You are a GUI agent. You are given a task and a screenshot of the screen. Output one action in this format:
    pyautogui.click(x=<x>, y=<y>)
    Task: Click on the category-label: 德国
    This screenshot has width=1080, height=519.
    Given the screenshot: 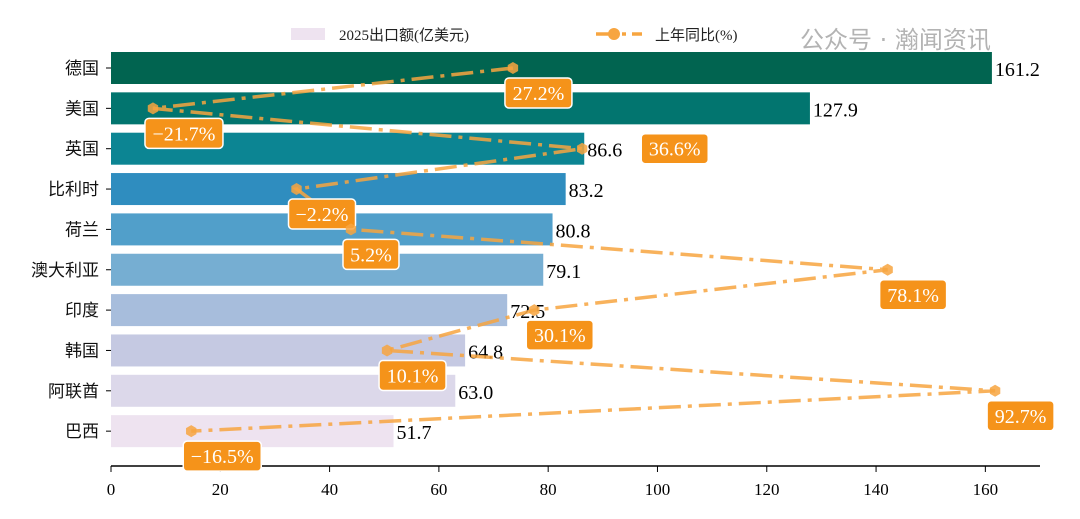 What is the action you would take?
    pyautogui.click(x=82, y=68)
    